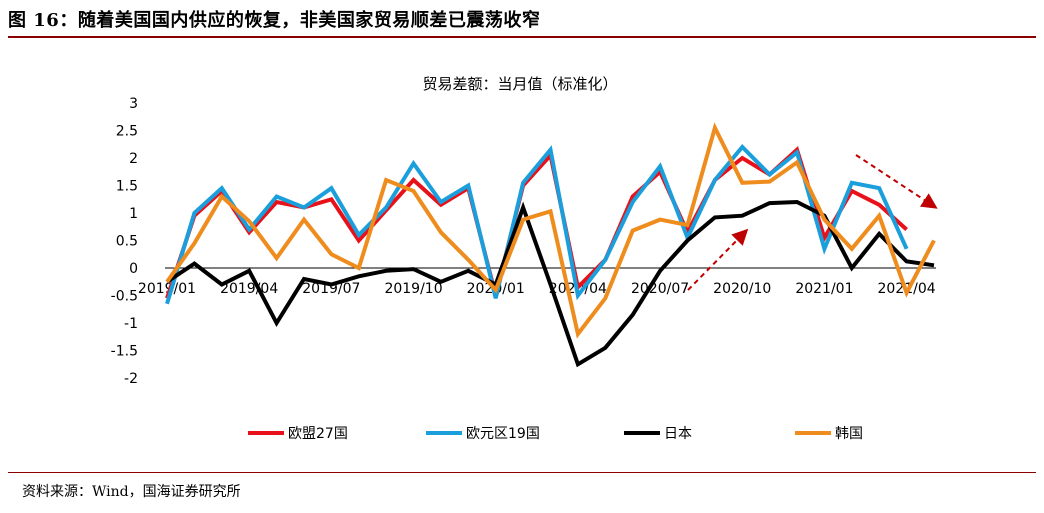  Describe the element at coordinates (896, 181) in the screenshot. I see `trend-arrow-down` at that location.